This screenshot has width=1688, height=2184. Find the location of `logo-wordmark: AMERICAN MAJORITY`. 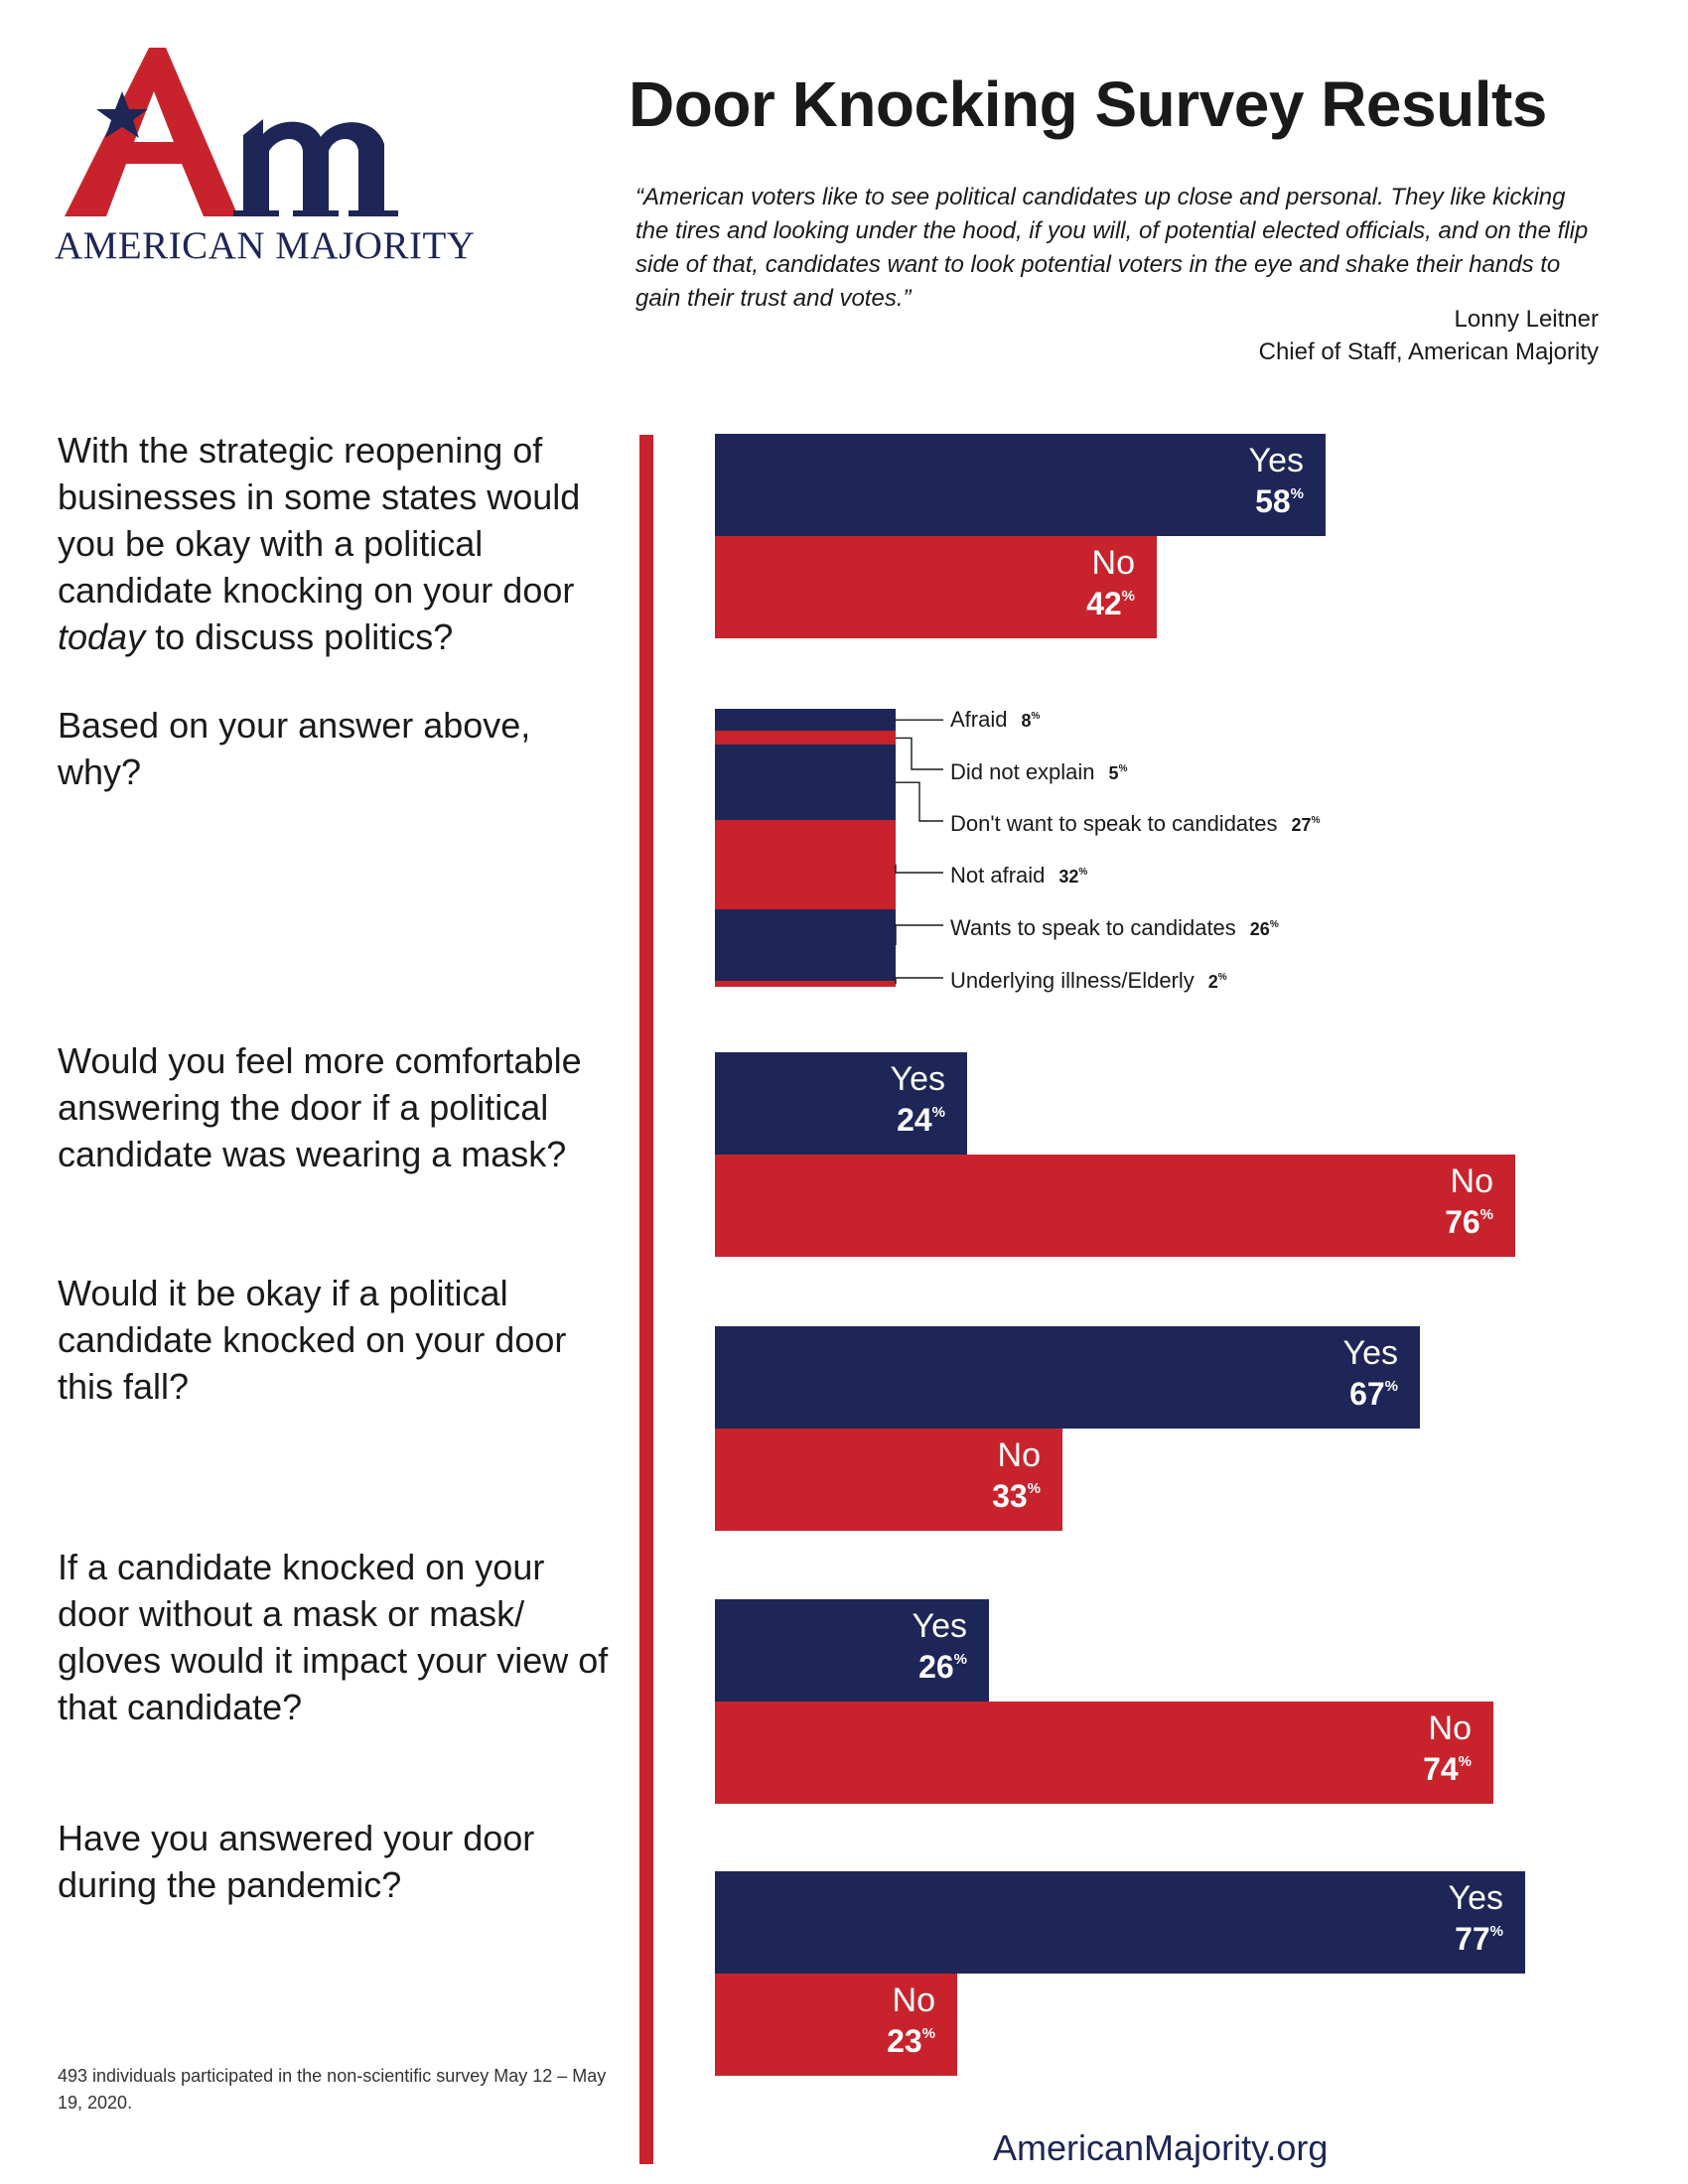

logo-wordmark: AMERICAN MAJORITY is located at coordinates (265, 245).